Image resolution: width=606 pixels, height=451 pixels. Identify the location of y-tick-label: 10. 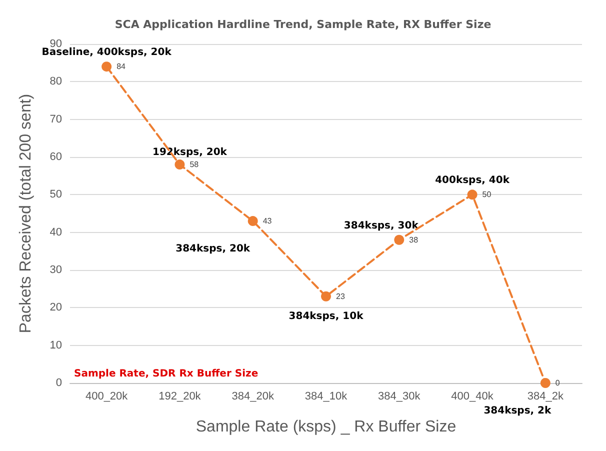
(56, 345).